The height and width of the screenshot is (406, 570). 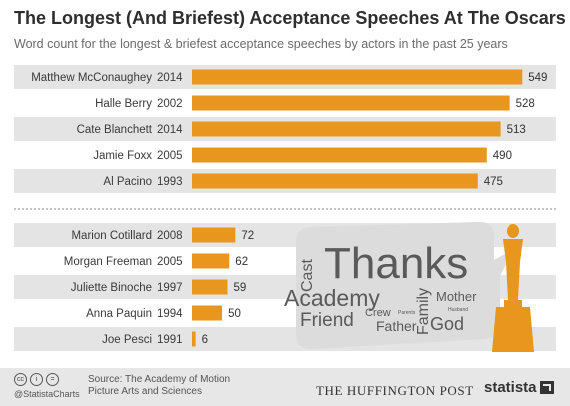 I want to click on actor-label: Cate Blanchett, so click(x=115, y=130).